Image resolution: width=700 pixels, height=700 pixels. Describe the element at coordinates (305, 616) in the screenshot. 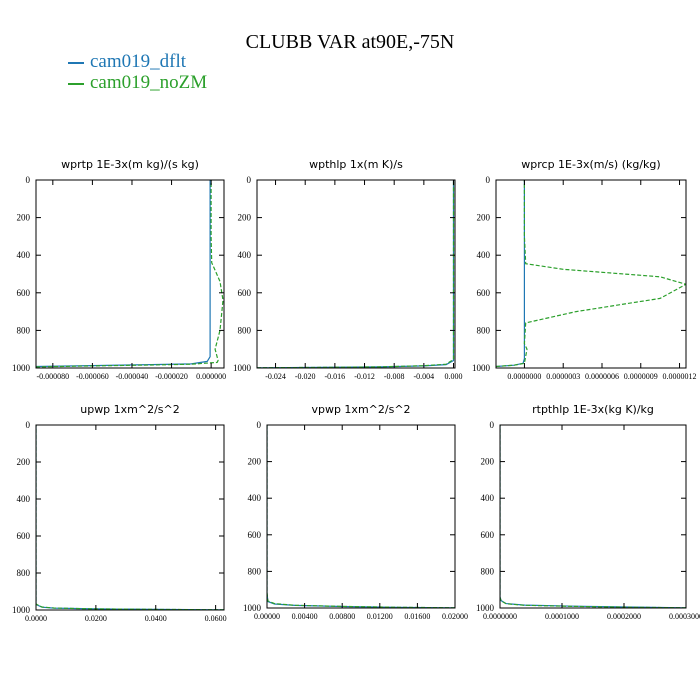

I see `x-tick-label: 0.00400` at that location.